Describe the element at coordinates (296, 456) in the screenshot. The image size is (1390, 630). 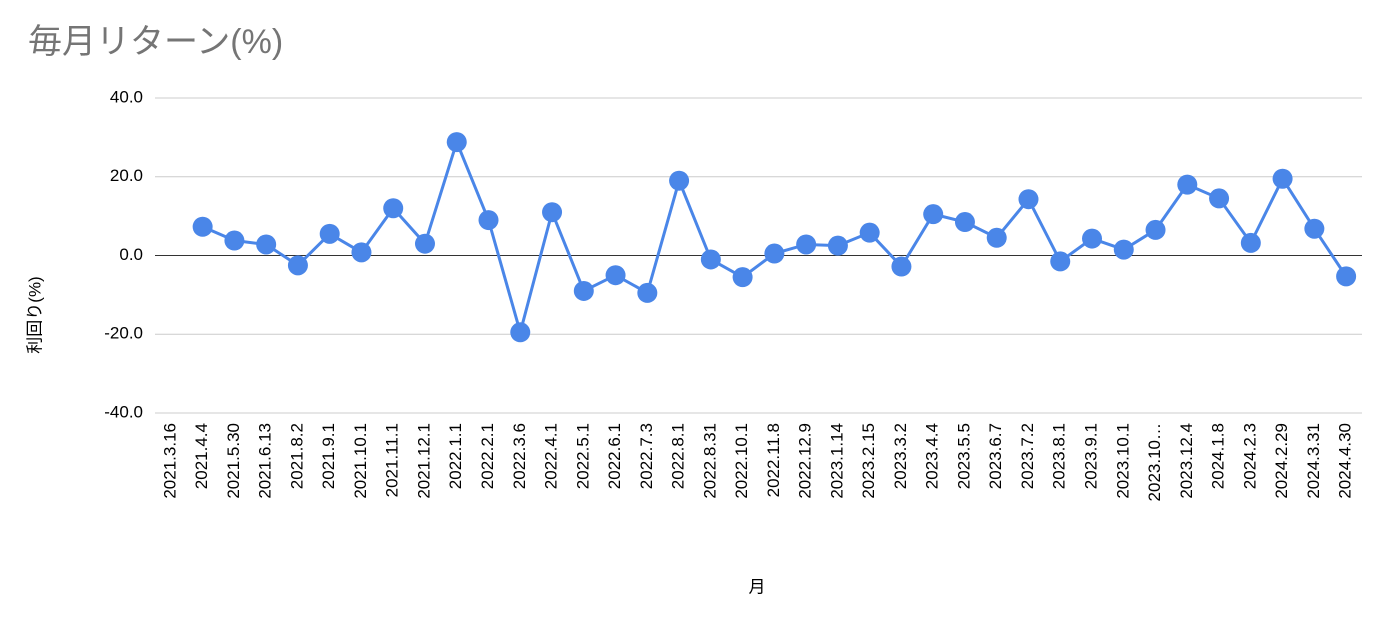
I see `x-tick-label: 2021.8.2` at that location.